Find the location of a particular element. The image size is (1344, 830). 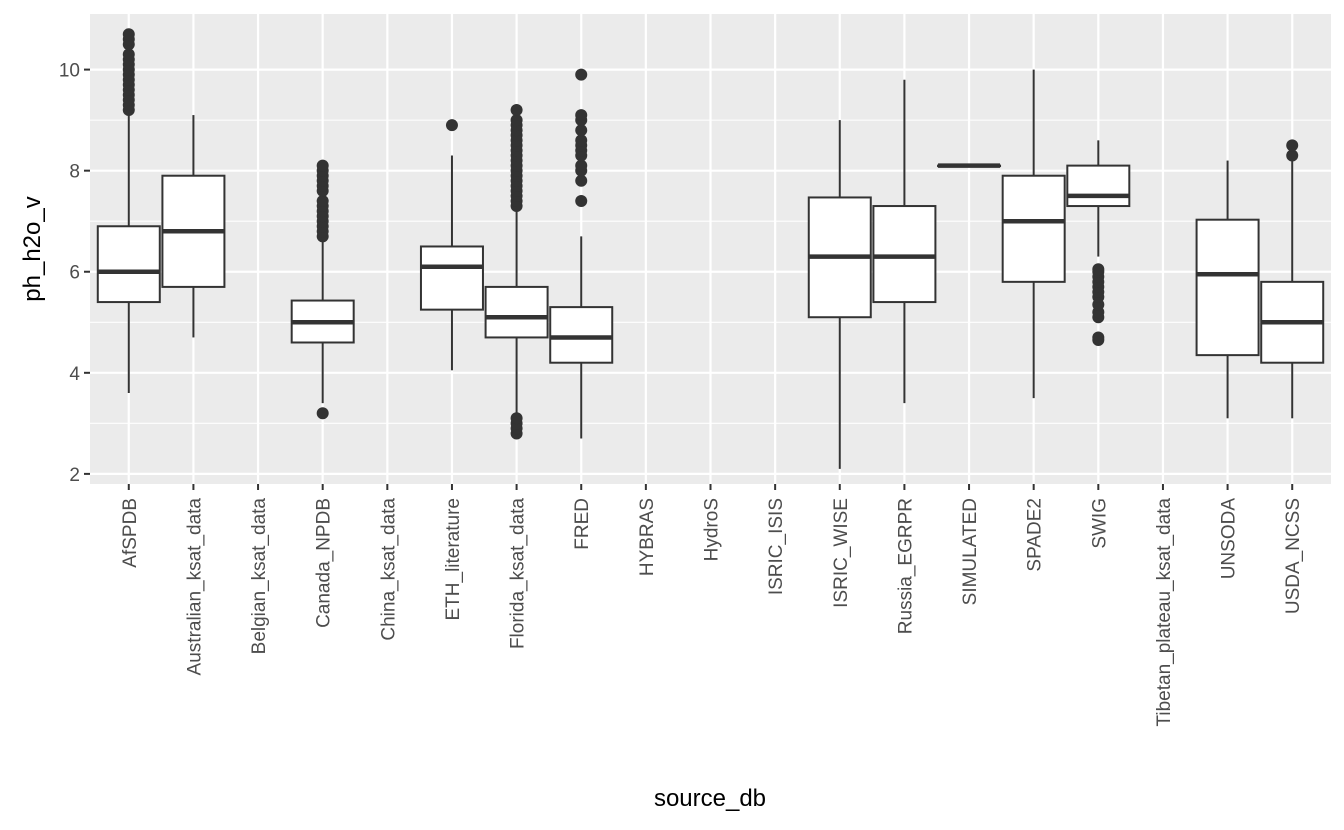

box-USDA_NCSS is located at coordinates (1292, 279).